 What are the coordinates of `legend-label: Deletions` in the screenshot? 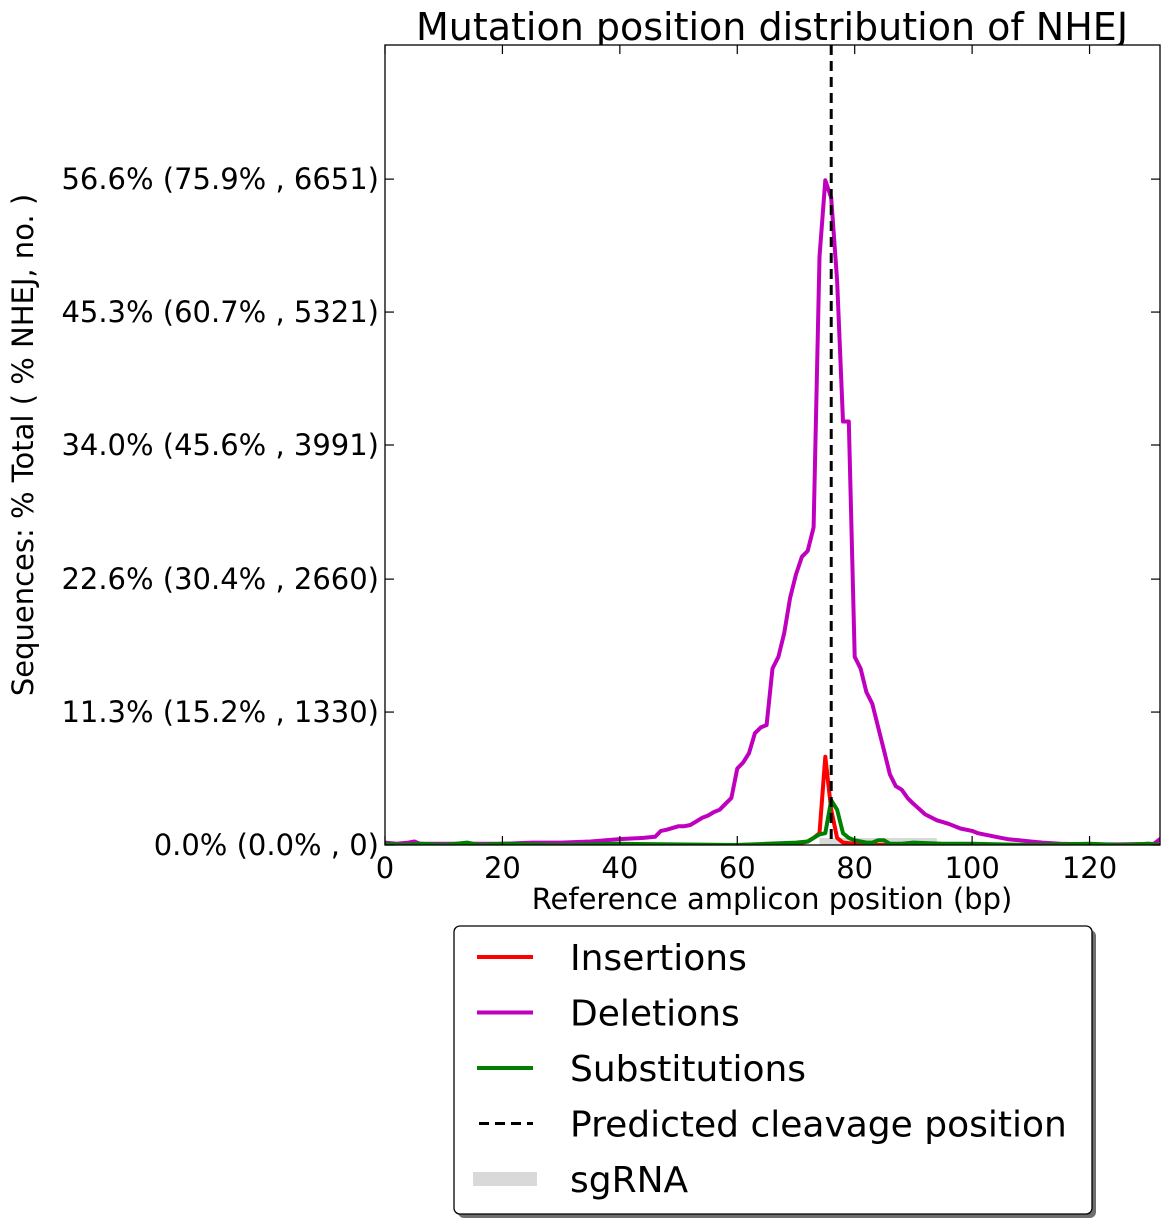 It's located at (655, 1014).